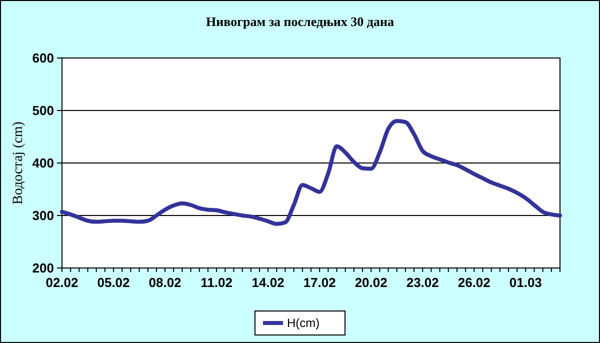  What do you see at coordinates (474, 282) in the screenshot?
I see `x-tick-label: 26.02` at bounding box center [474, 282].